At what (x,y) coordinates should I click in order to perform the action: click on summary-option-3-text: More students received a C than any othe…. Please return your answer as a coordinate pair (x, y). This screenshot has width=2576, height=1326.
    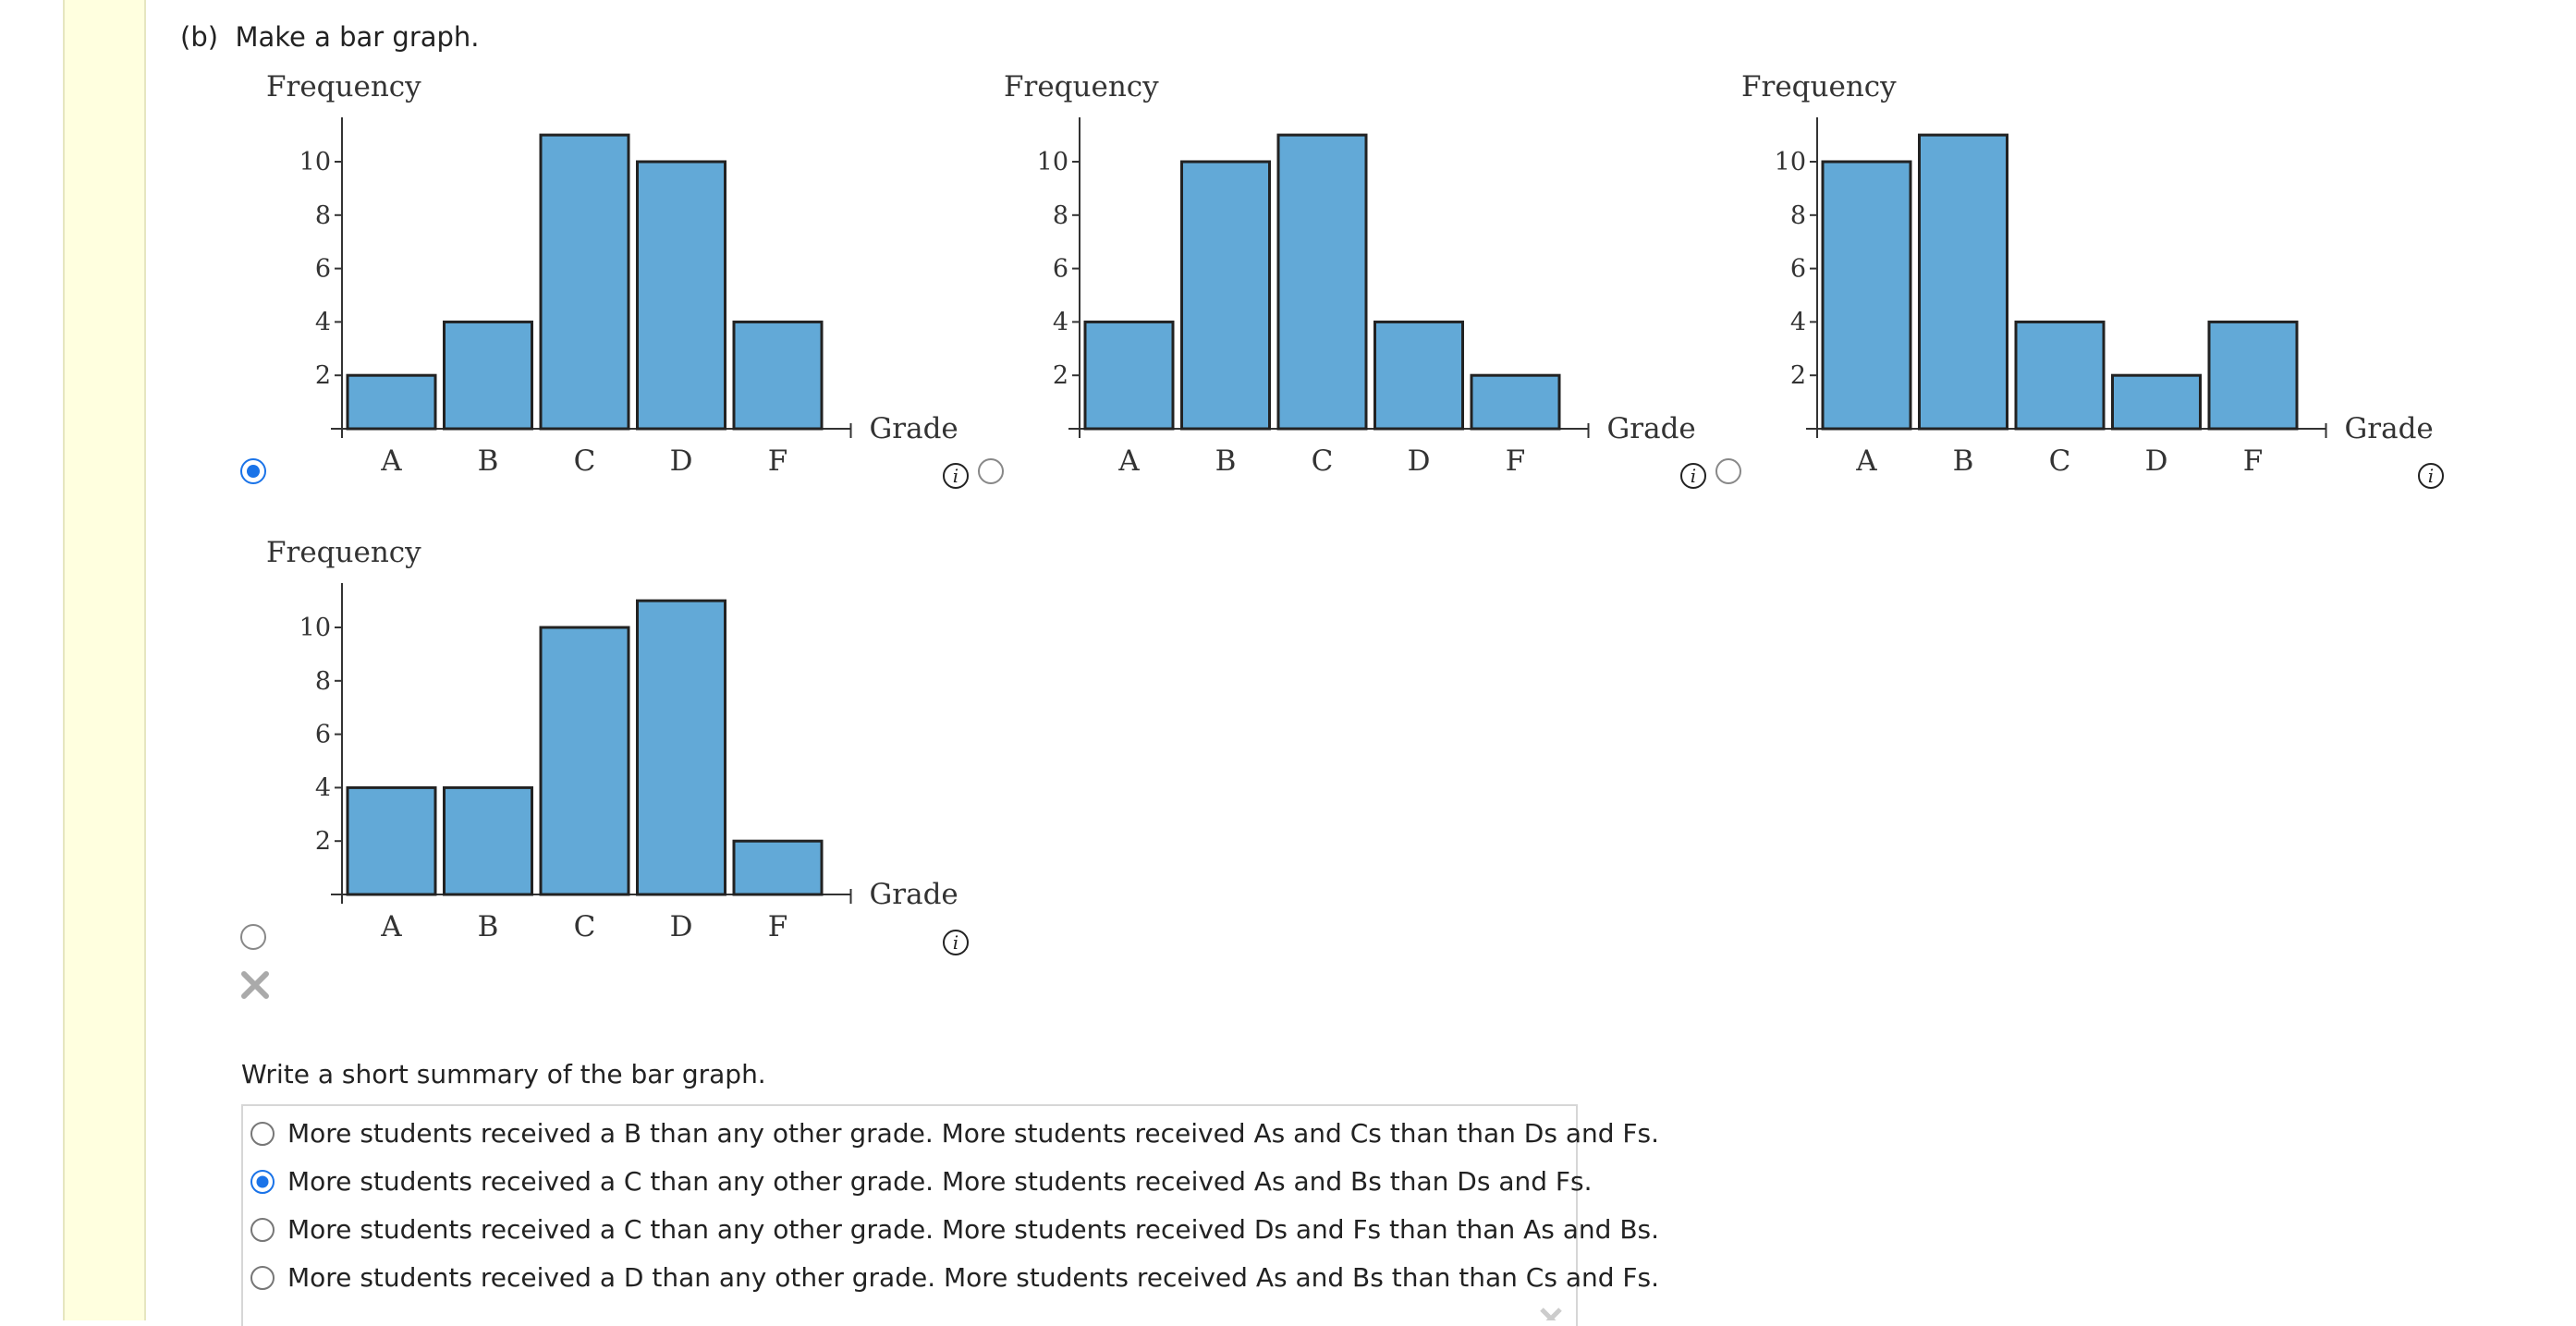
    Looking at the image, I should click on (973, 1229).